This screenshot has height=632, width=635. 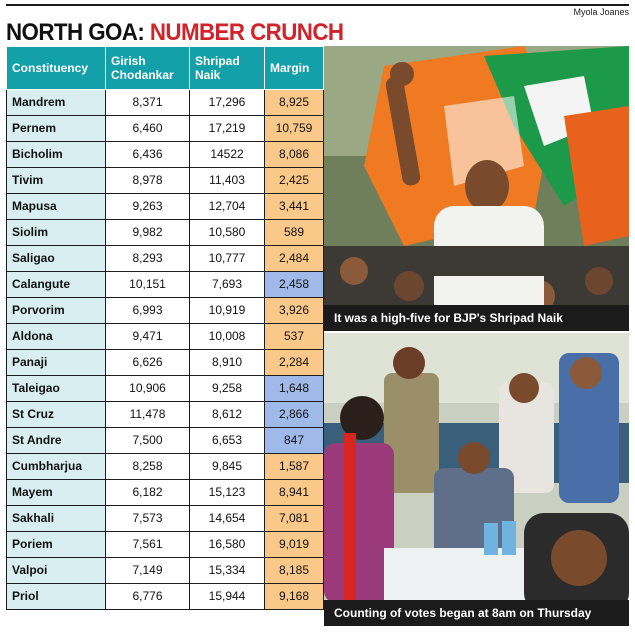 What do you see at coordinates (56, 128) in the screenshot?
I see `cell-constituency: Pernem` at bounding box center [56, 128].